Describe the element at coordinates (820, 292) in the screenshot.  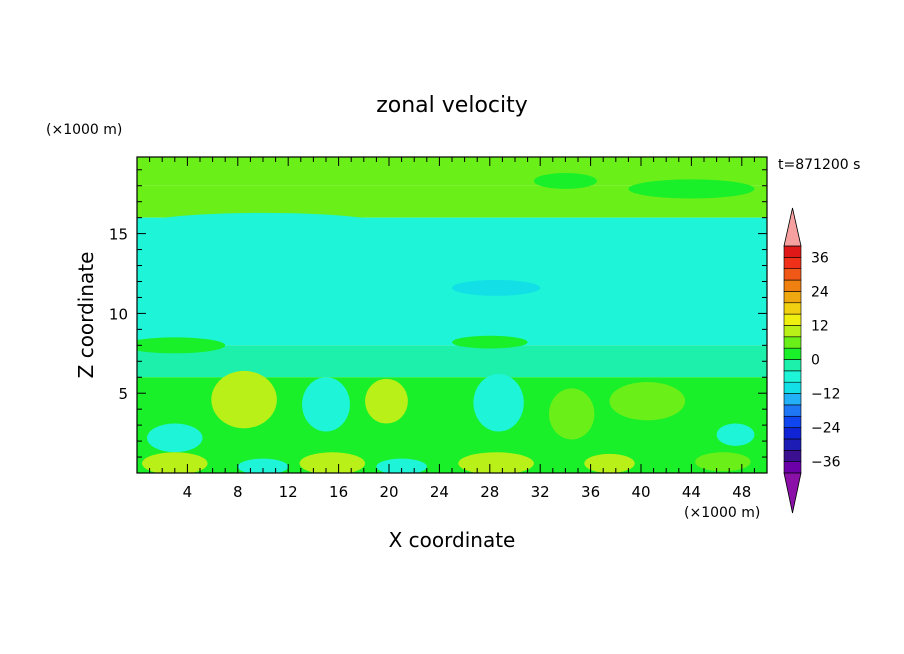
I see `colorbar-label: 24` at that location.